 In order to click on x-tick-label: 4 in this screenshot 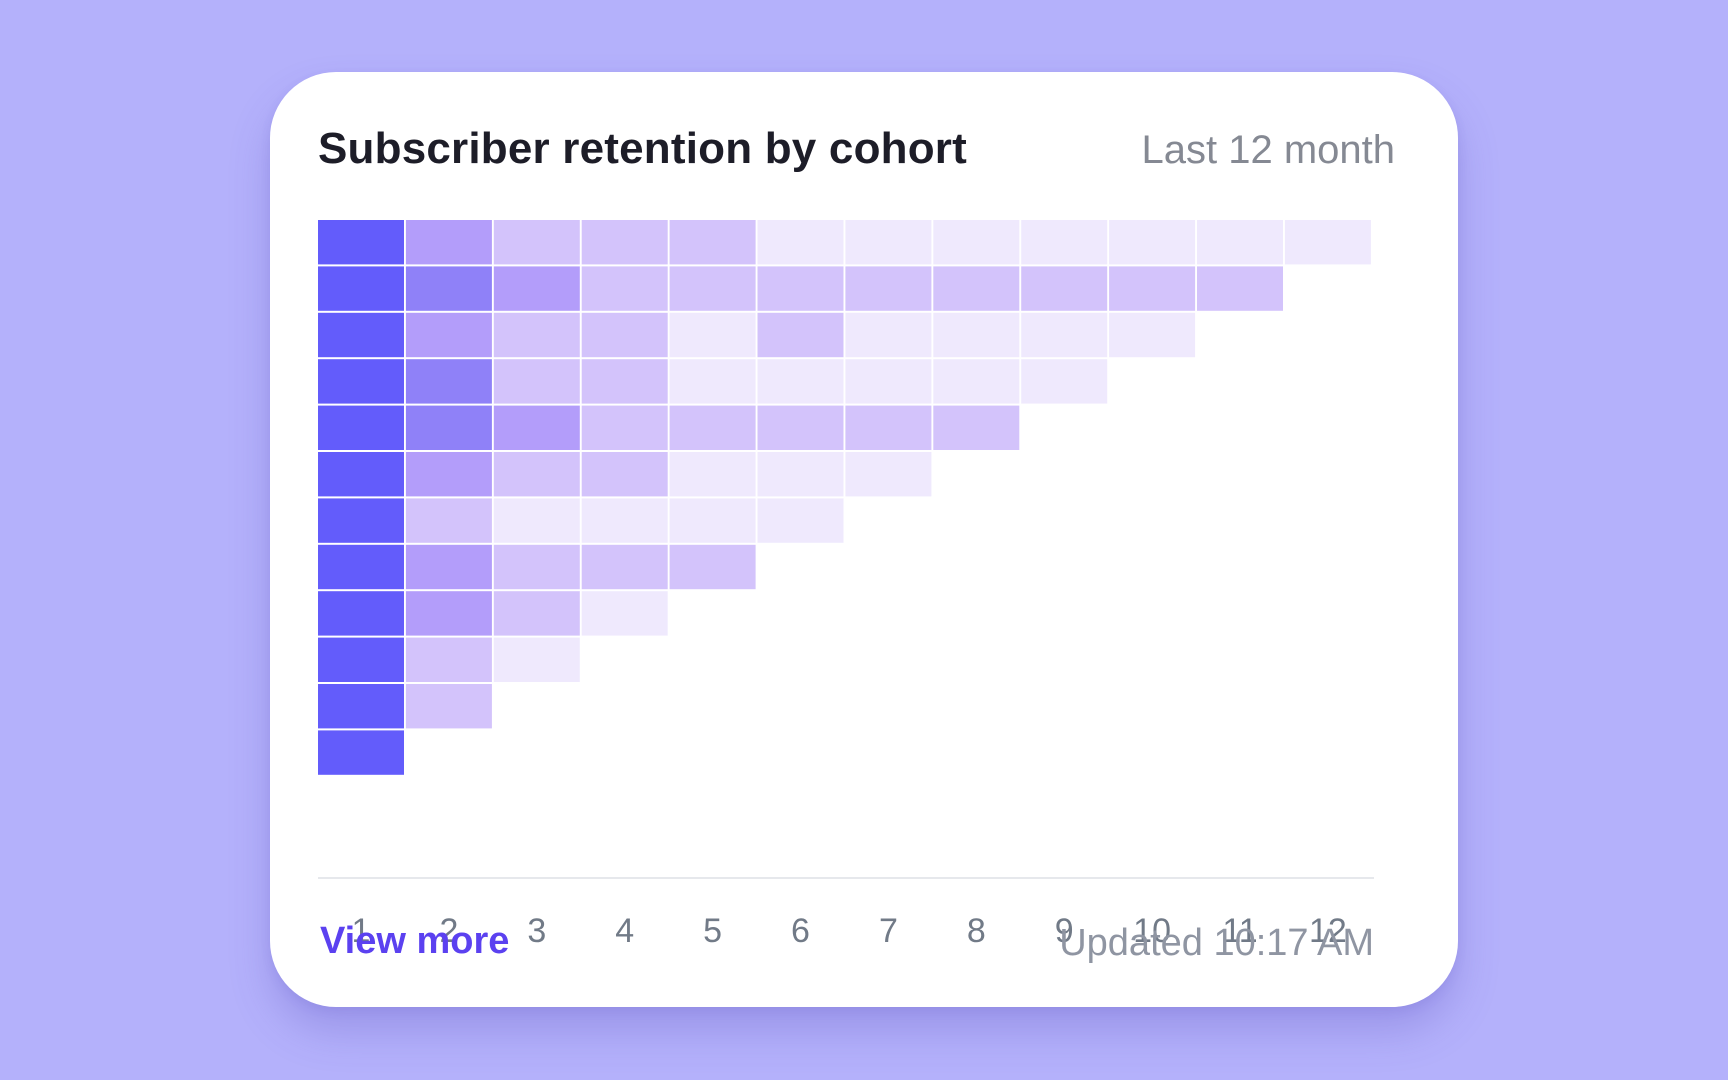, I will do `click(624, 931)`.